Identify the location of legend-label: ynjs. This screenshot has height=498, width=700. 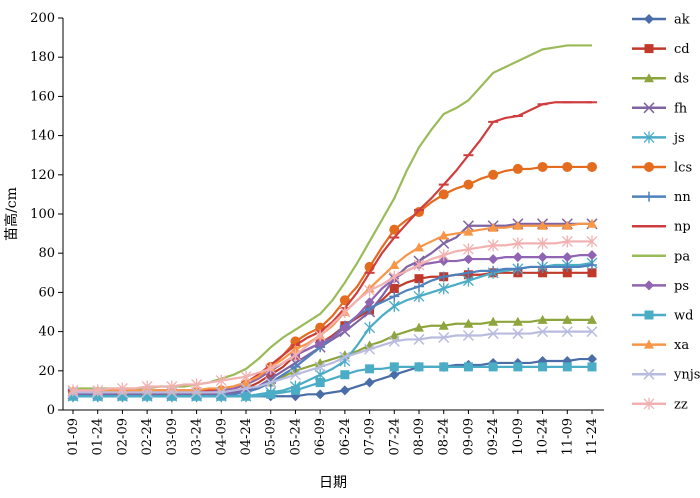
(686, 375).